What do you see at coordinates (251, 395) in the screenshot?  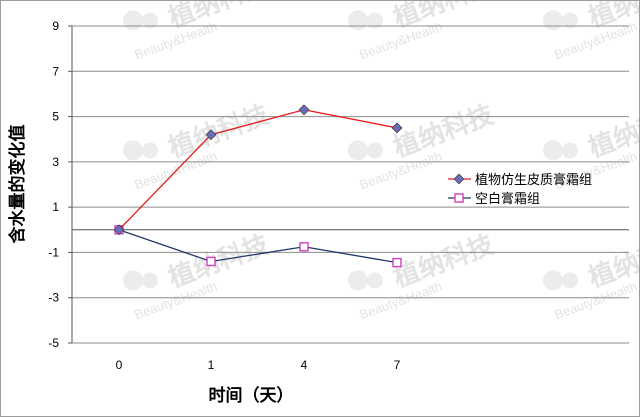 I see `x-axis-title: 时间（天）` at bounding box center [251, 395].